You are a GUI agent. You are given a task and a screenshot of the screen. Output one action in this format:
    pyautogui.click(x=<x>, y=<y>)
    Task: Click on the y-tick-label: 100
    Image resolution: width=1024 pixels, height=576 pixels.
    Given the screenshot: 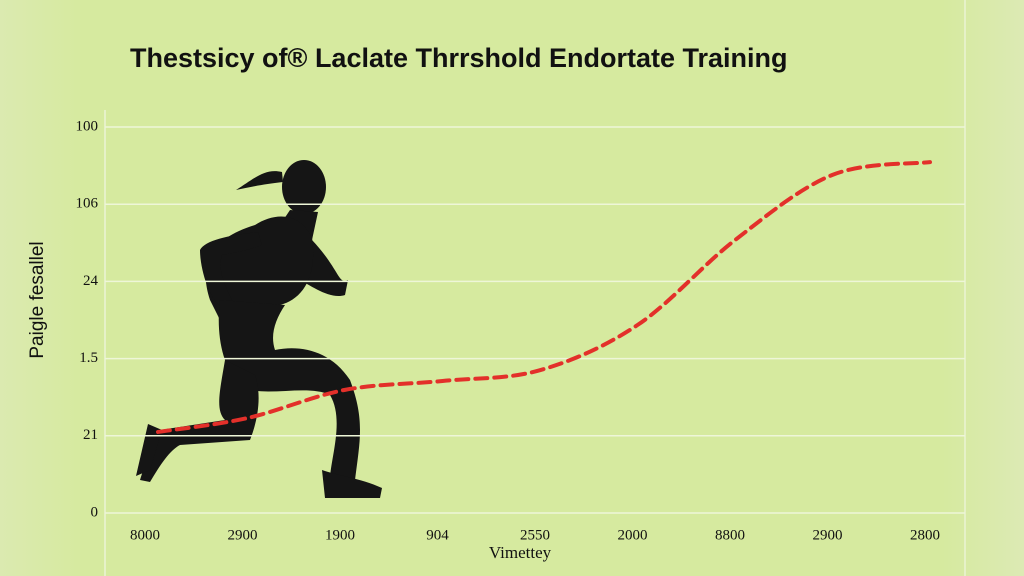 What is the action you would take?
    pyautogui.click(x=87, y=126)
    